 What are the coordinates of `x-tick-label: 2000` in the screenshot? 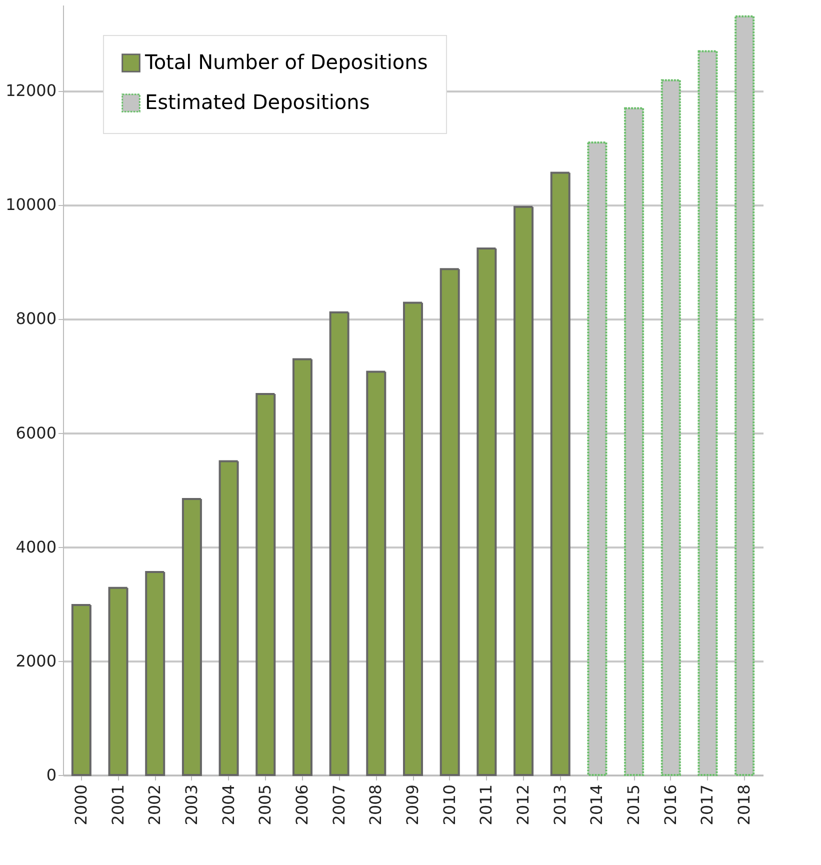 It's located at (80, 805).